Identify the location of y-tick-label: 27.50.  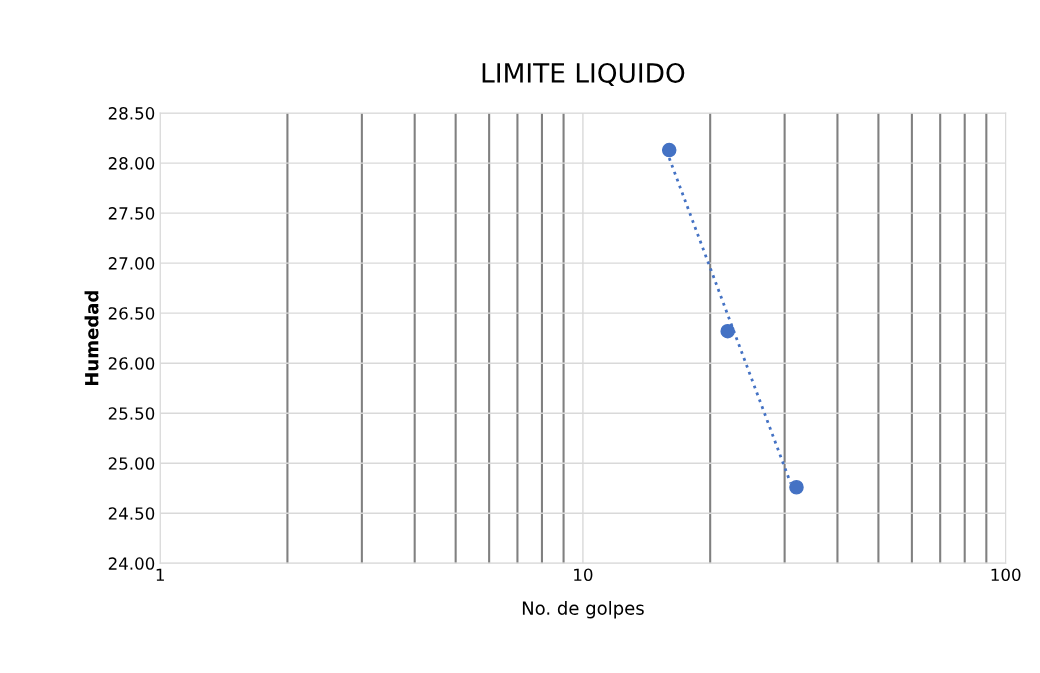
(131, 213).